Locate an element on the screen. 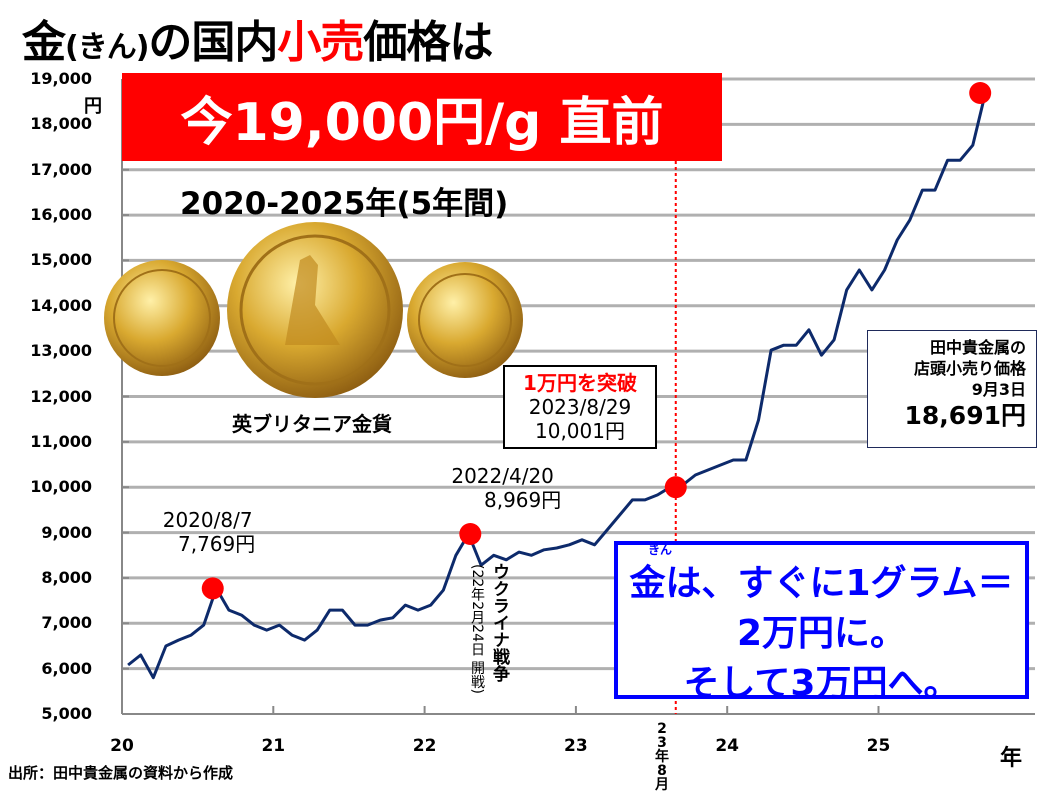 This screenshot has width=1050, height=793. source-note: 出所：田中貴金属の資料から作成 is located at coordinates (121, 773).